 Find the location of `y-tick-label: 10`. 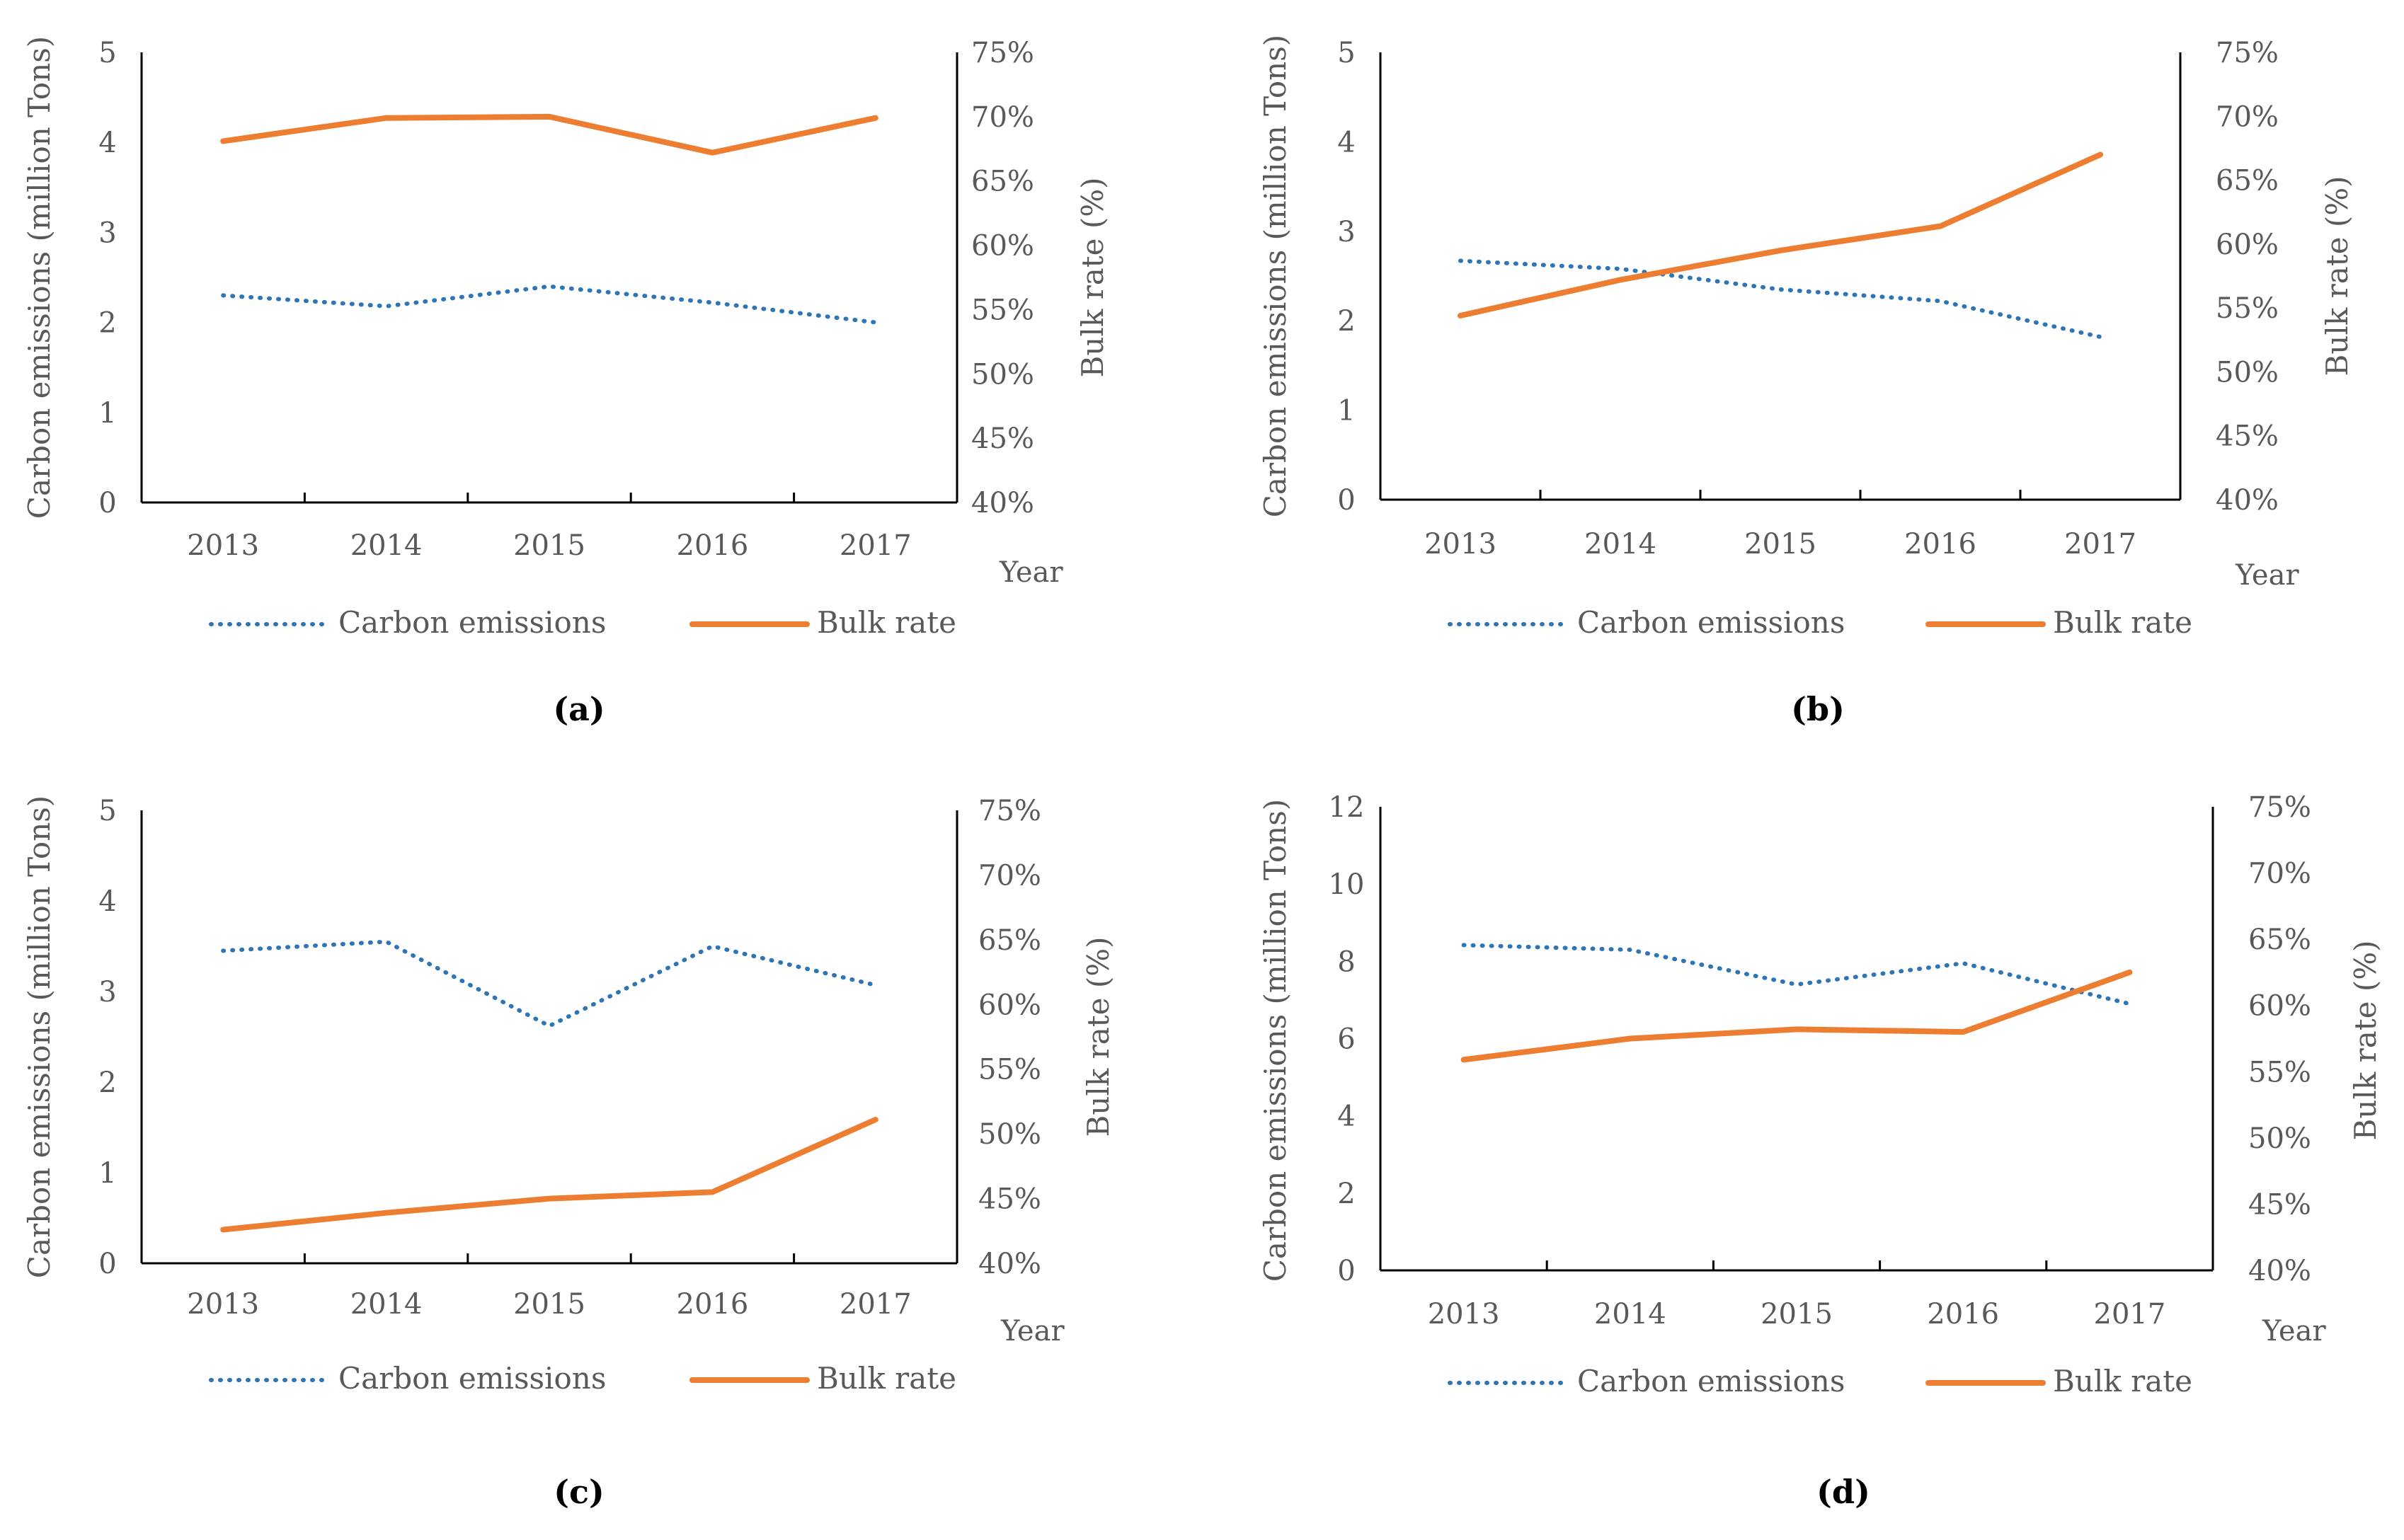

y-tick-label: 10 is located at coordinates (1347, 884).